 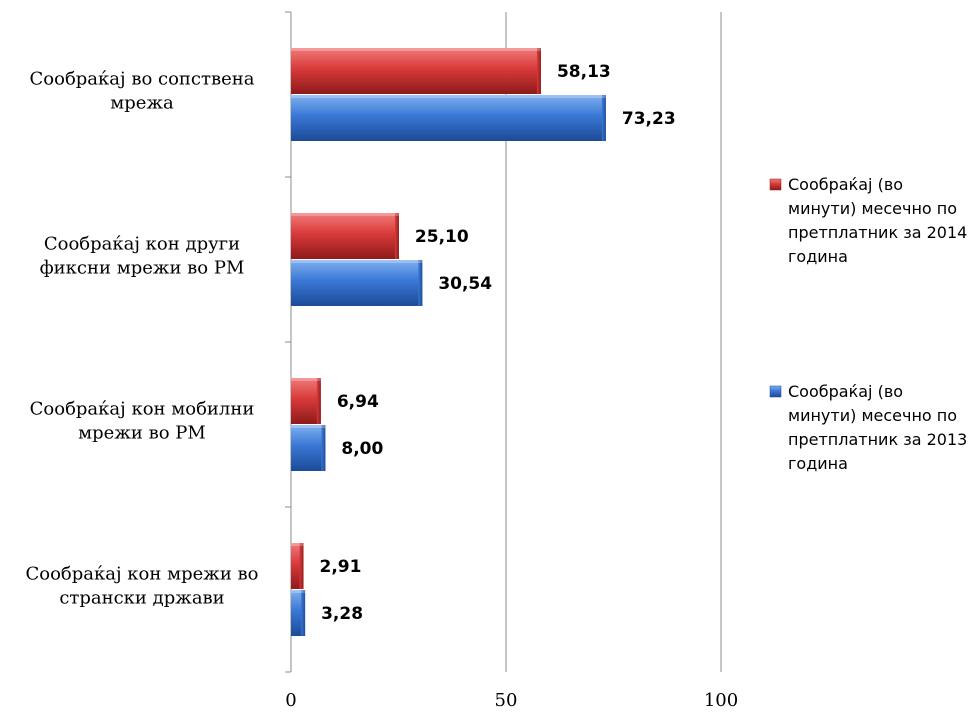 What do you see at coordinates (649, 119) in the screenshot?
I see `data-label: 73,23` at bounding box center [649, 119].